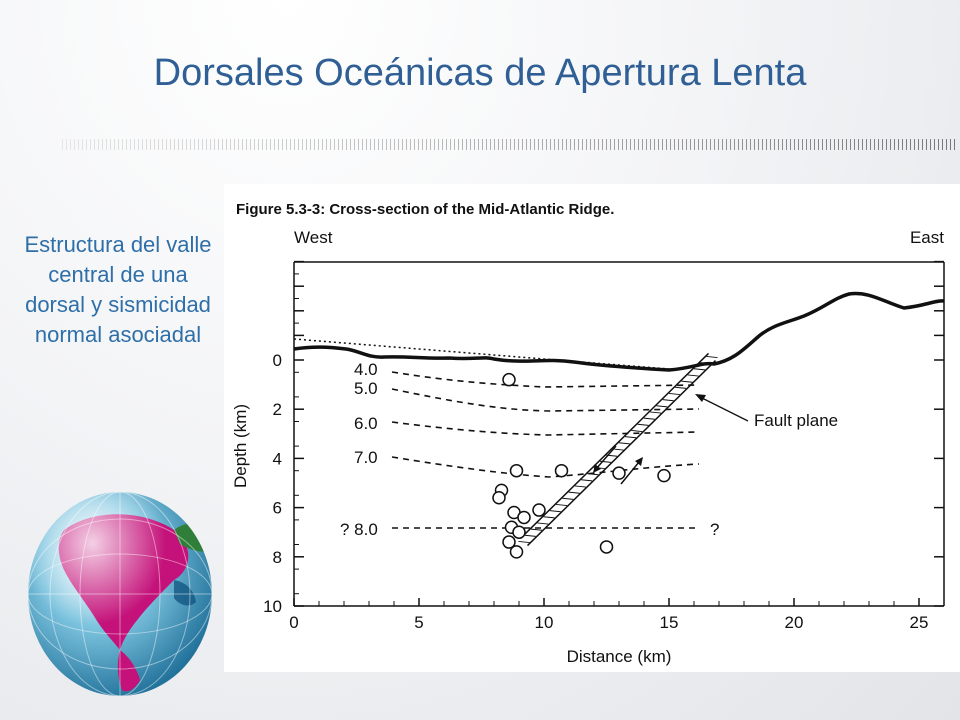 The height and width of the screenshot is (720, 960). Describe the element at coordinates (359, 529) in the screenshot. I see `velocity-label: ? 8.0` at that location.